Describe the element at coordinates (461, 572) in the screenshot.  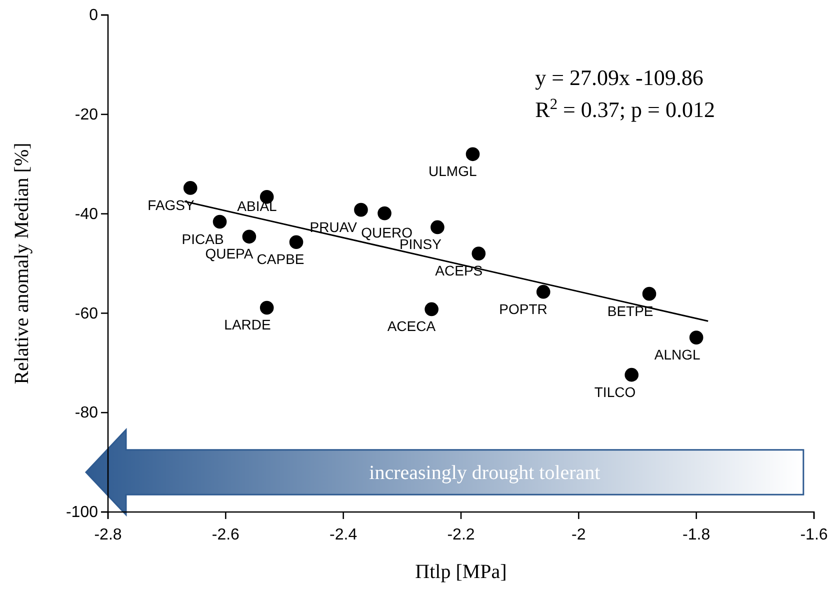
I see `x-axis-title: Πtlp [MPa]` at that location.